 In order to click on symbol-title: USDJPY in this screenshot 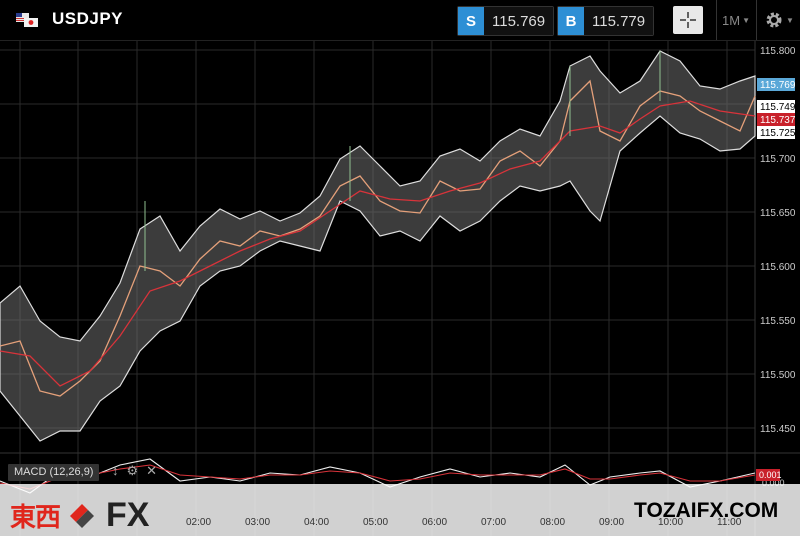, I will do `click(88, 18)`.